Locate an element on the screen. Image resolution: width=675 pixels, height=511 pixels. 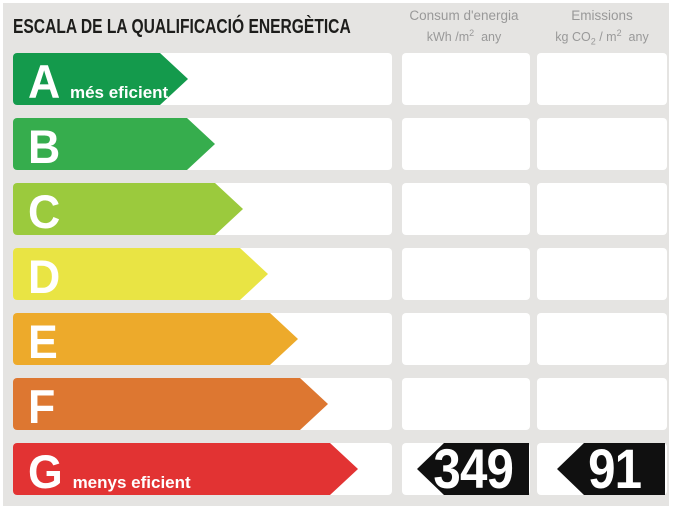
unit-text: kg CO is located at coordinates (573, 37).